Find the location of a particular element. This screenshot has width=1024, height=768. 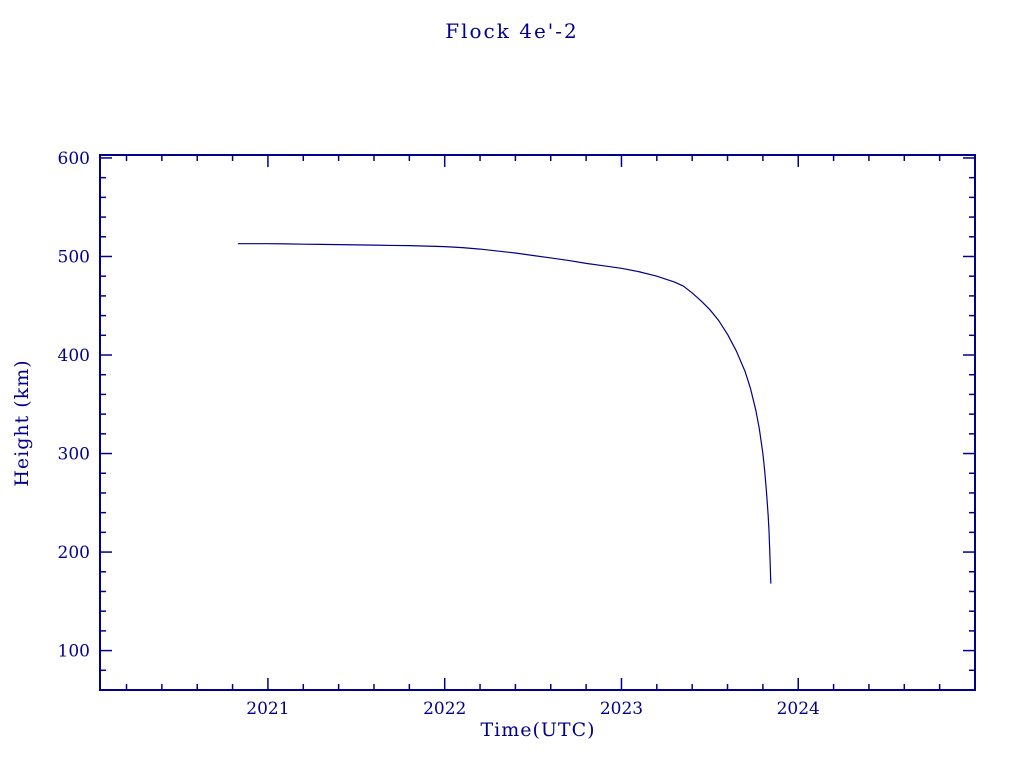

x-axis-label: Time(UTC) is located at coordinates (538, 730).